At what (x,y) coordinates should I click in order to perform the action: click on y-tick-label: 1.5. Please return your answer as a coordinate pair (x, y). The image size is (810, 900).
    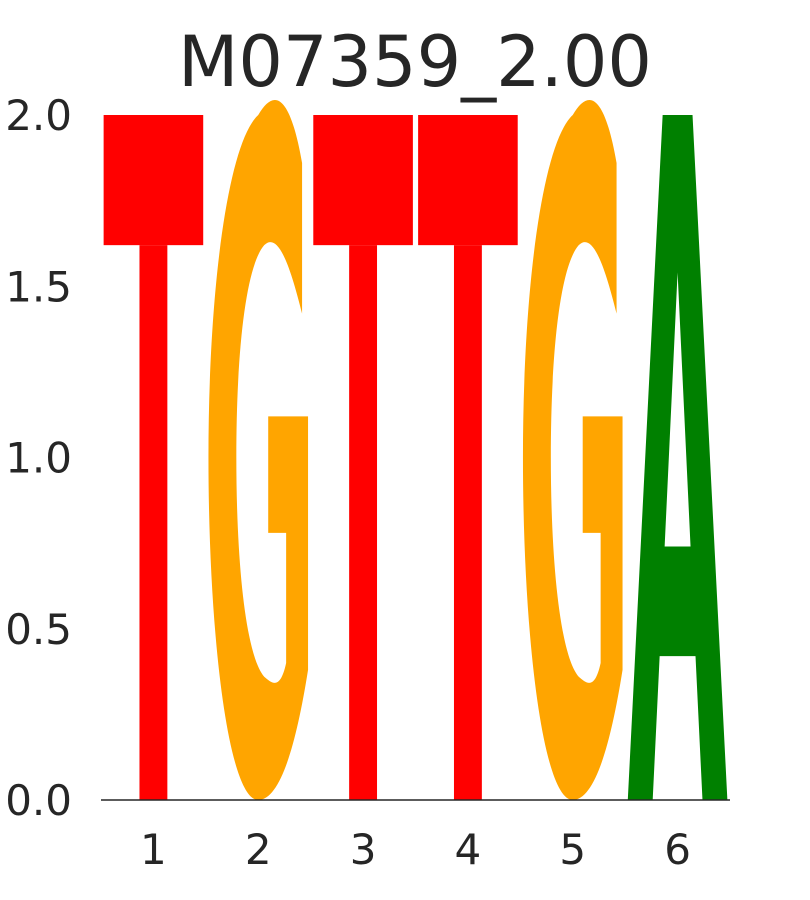
    Looking at the image, I should click on (38, 286).